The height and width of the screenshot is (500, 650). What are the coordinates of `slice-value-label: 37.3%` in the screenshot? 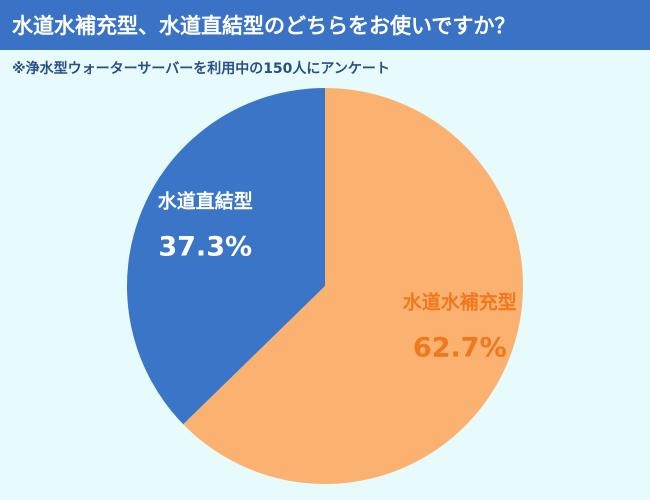 It's located at (205, 246).